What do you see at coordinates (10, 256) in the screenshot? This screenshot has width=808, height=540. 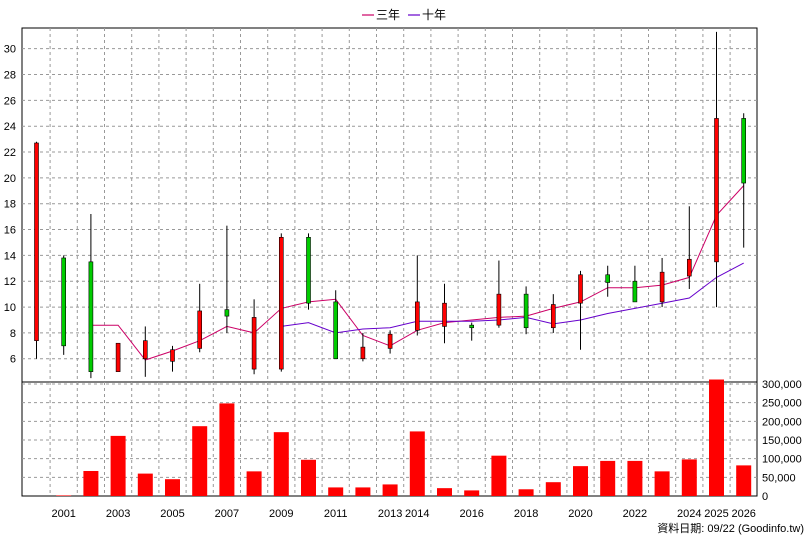 I see `price-tick-label: 14` at bounding box center [10, 256].